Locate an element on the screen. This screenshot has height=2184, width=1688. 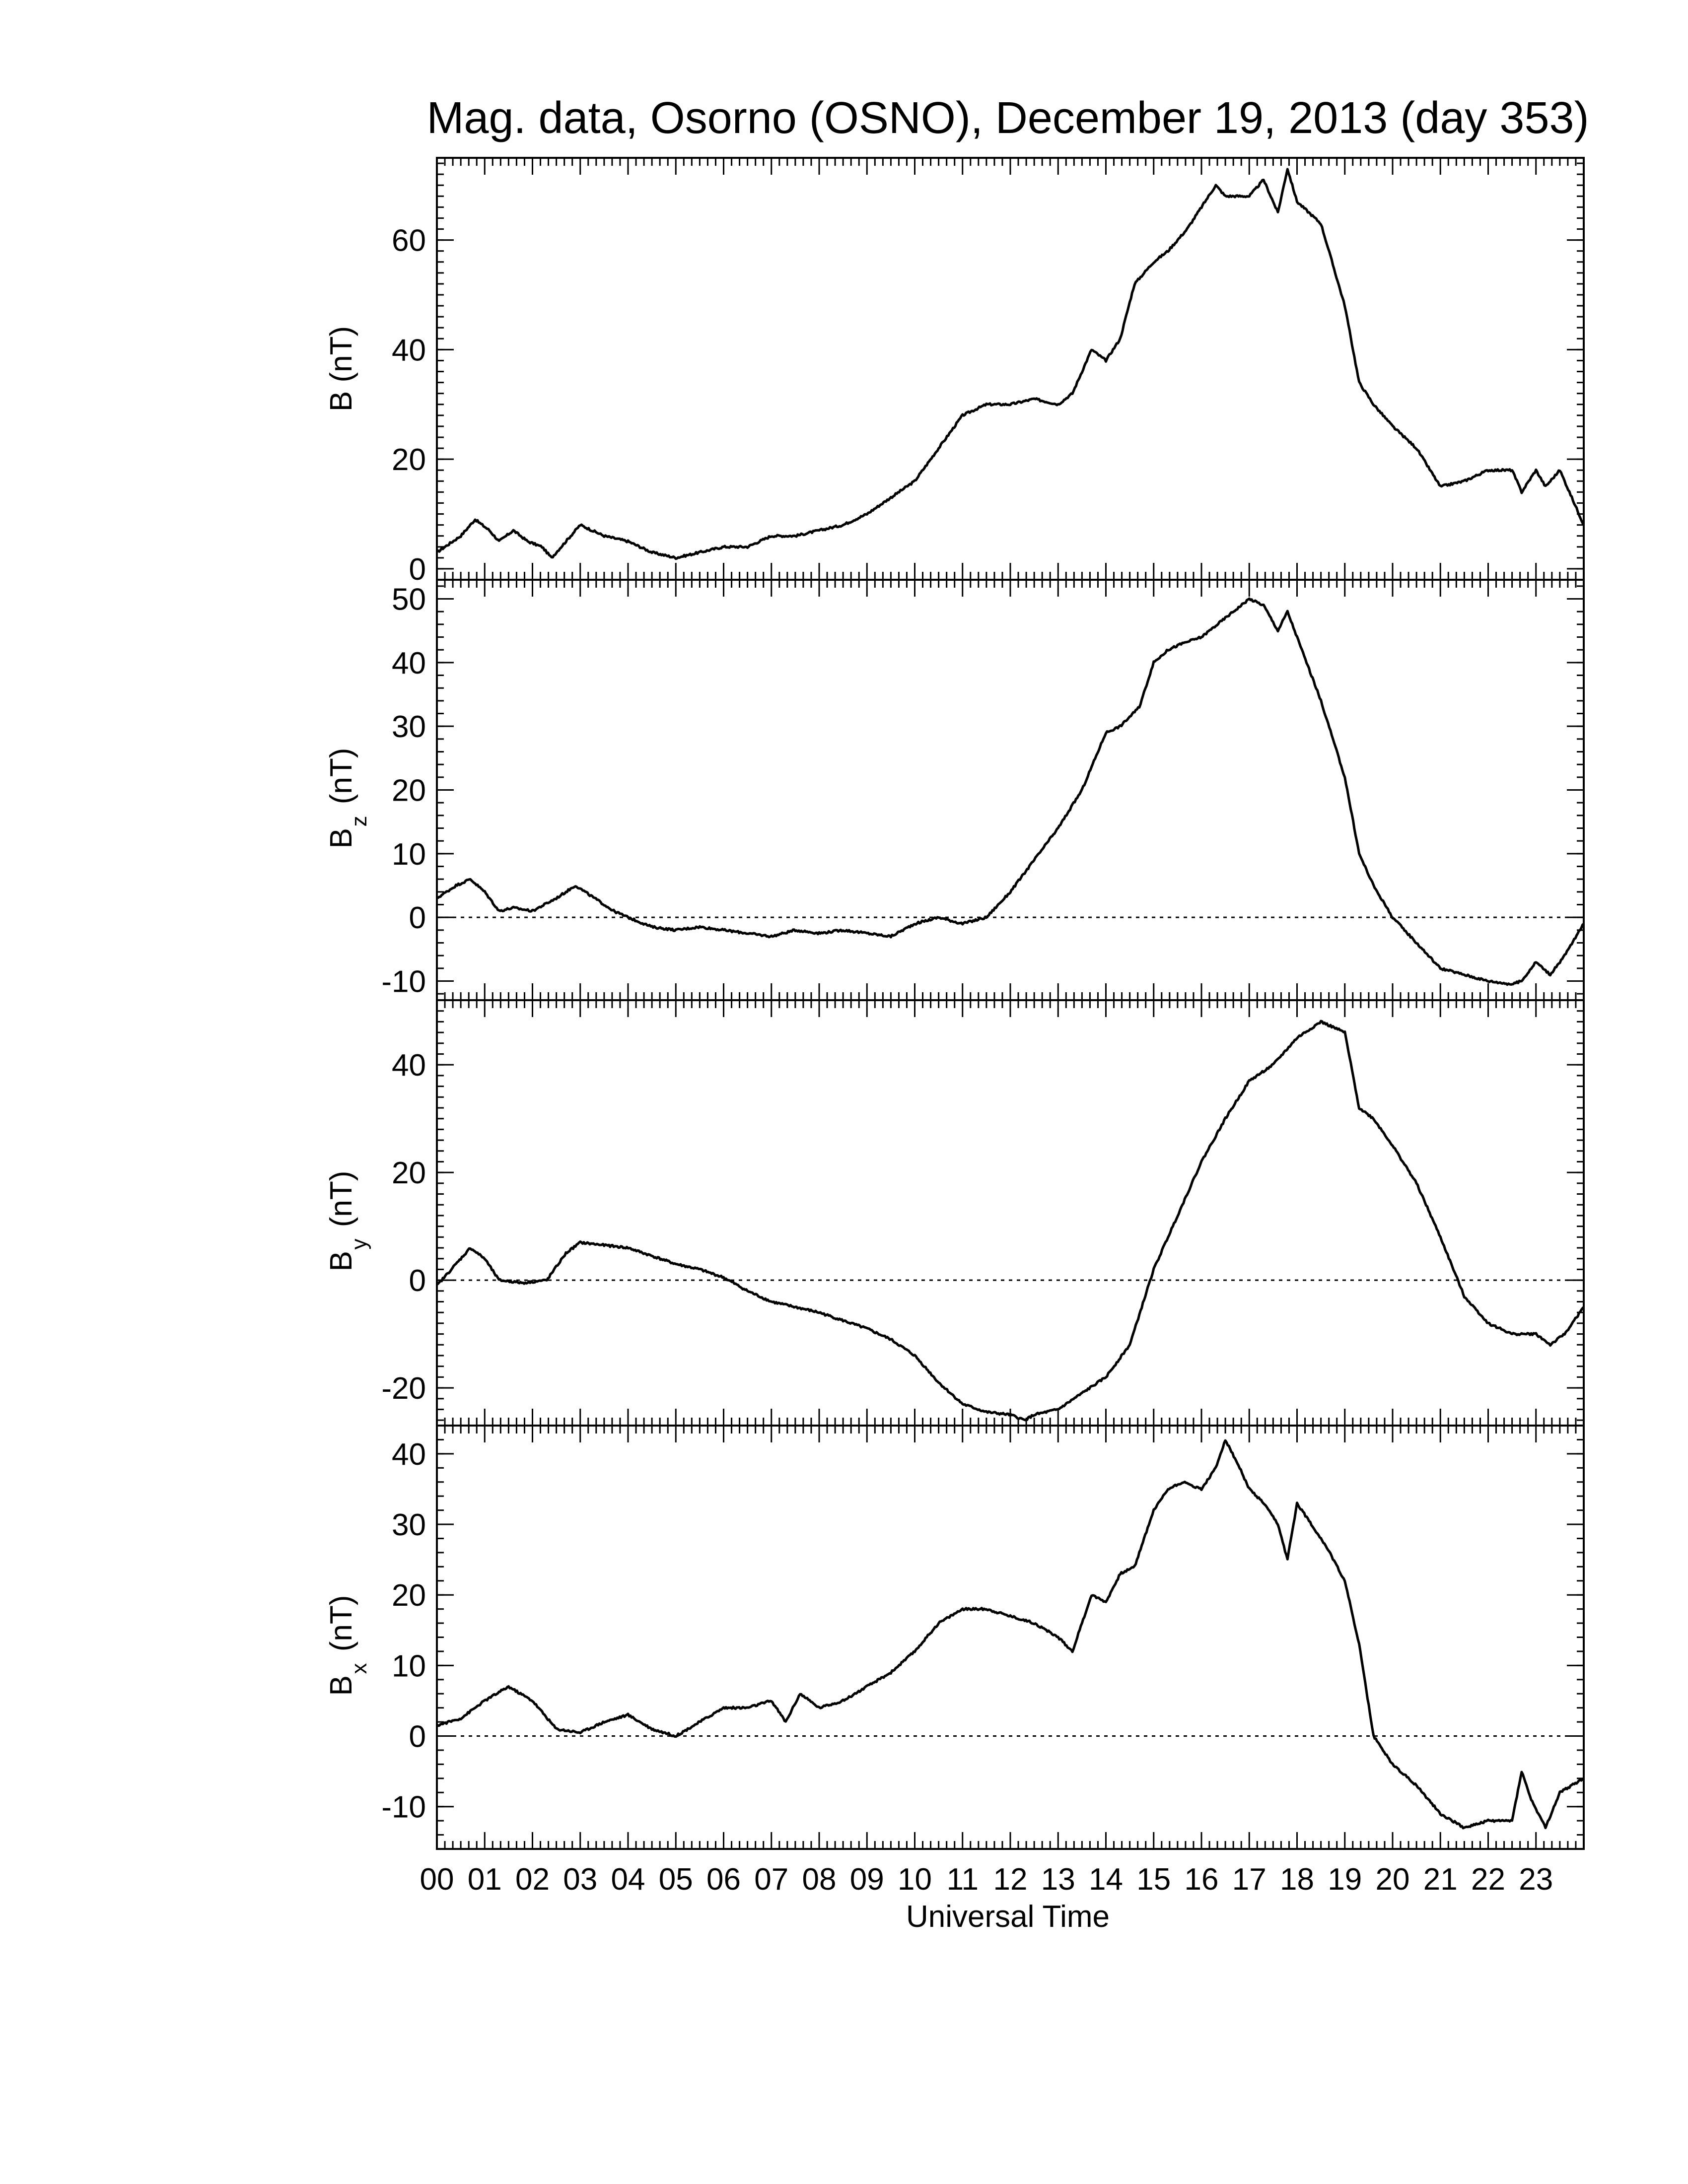
panel-bx-y-tick-label: 10 is located at coordinates (409, 1666).